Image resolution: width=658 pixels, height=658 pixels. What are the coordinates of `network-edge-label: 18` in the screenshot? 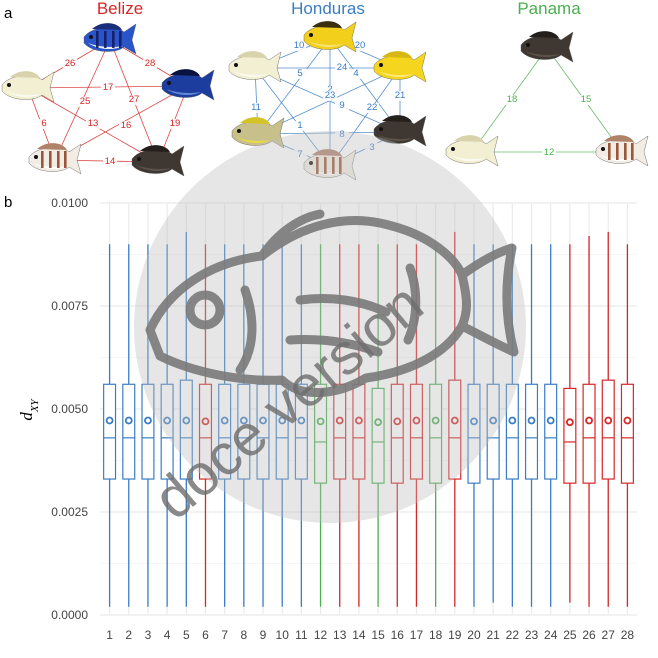 It's located at (512, 99).